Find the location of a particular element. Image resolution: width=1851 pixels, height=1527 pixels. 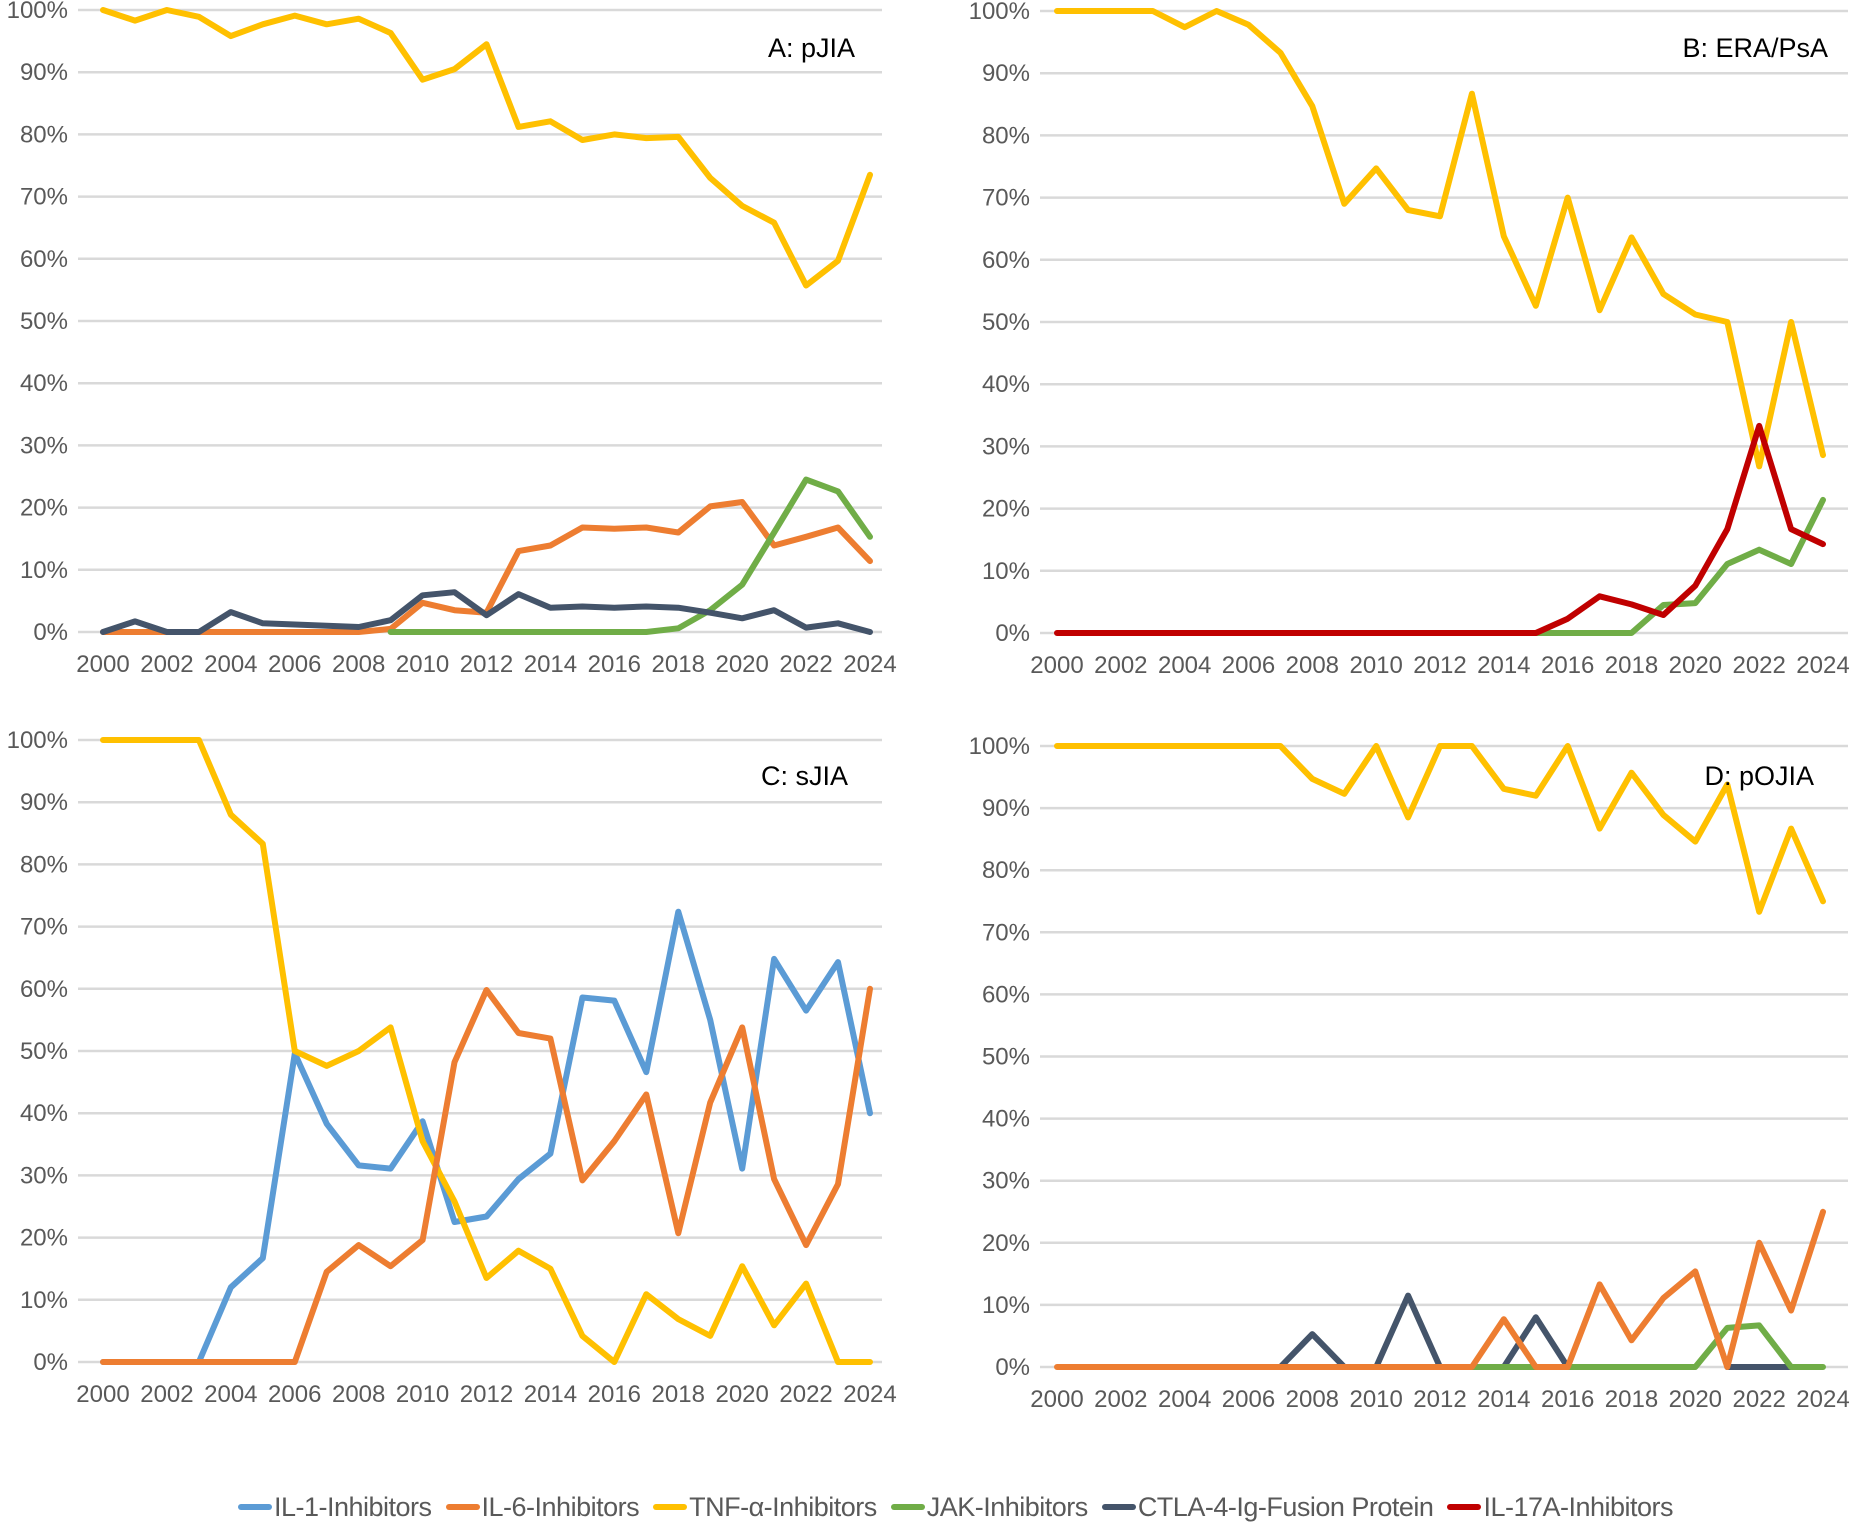

legend-item-tnf: TNF-α-Inhibitors is located at coordinates (765, 1507).